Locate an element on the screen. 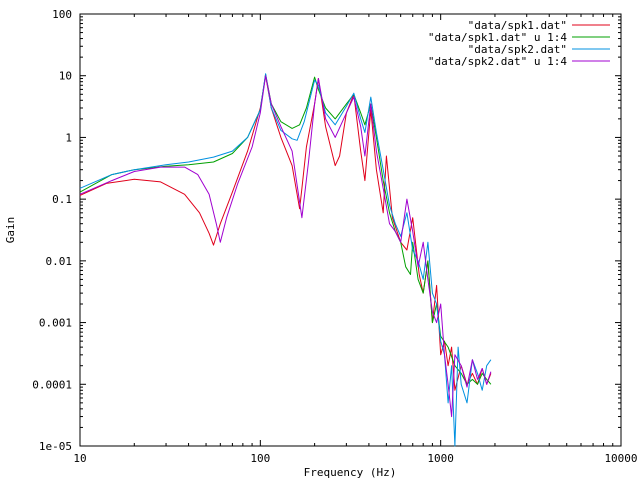 The width and height of the screenshot is (640, 480). y-tick-label: 0.01 is located at coordinates (59, 261).